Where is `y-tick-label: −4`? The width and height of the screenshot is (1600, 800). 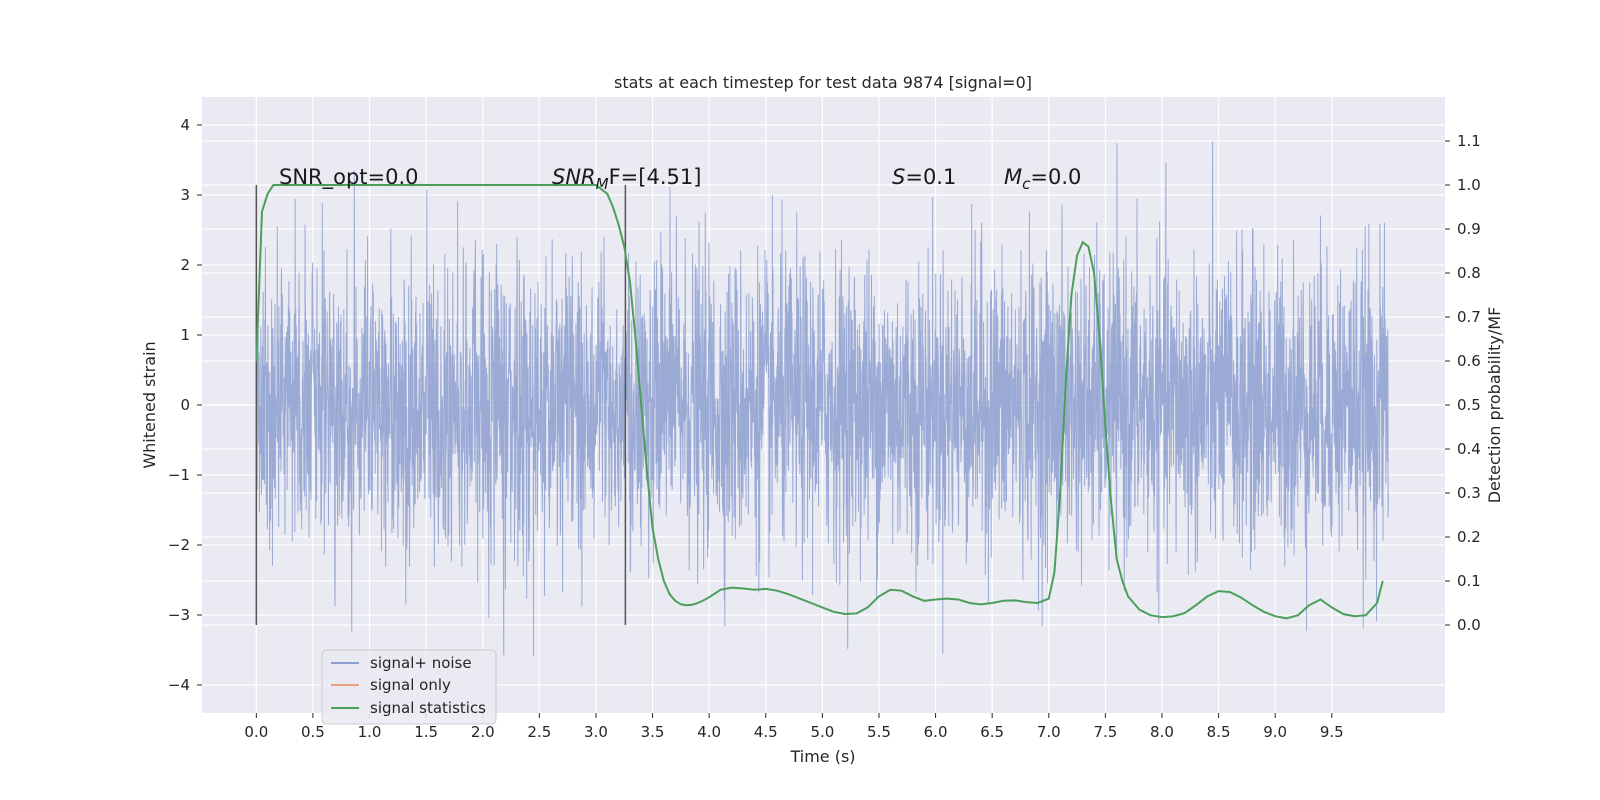 y-tick-label: −4 is located at coordinates (179, 685).